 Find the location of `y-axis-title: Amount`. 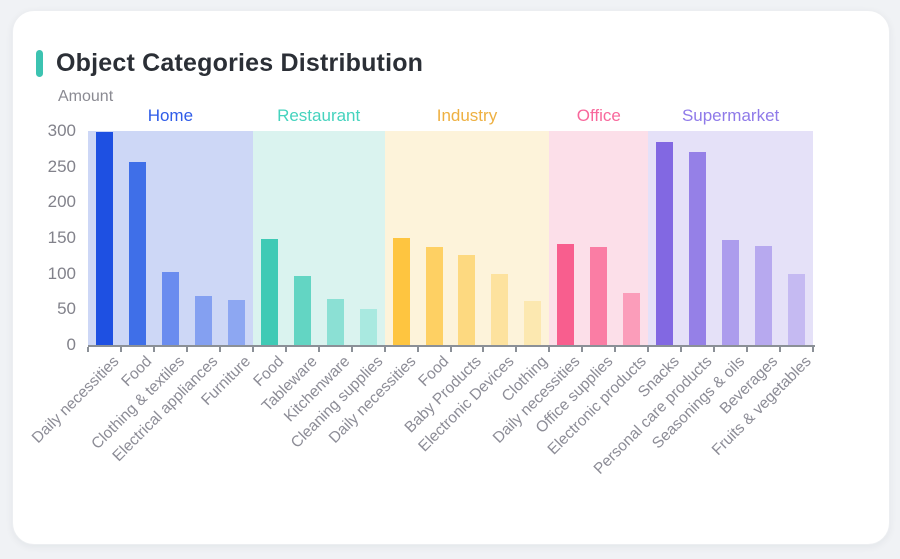

y-axis-title: Amount is located at coordinates (86, 96).